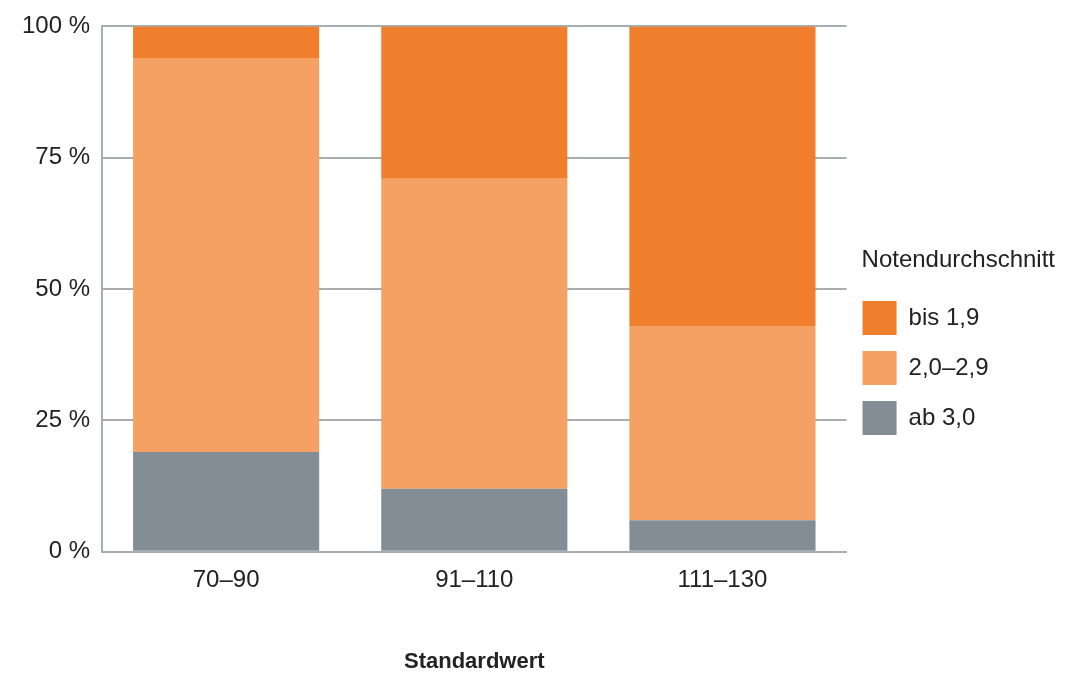 This screenshot has height=689, width=1080. Describe the element at coordinates (63, 419) in the screenshot. I see `y-tick-label: 25 %` at that location.